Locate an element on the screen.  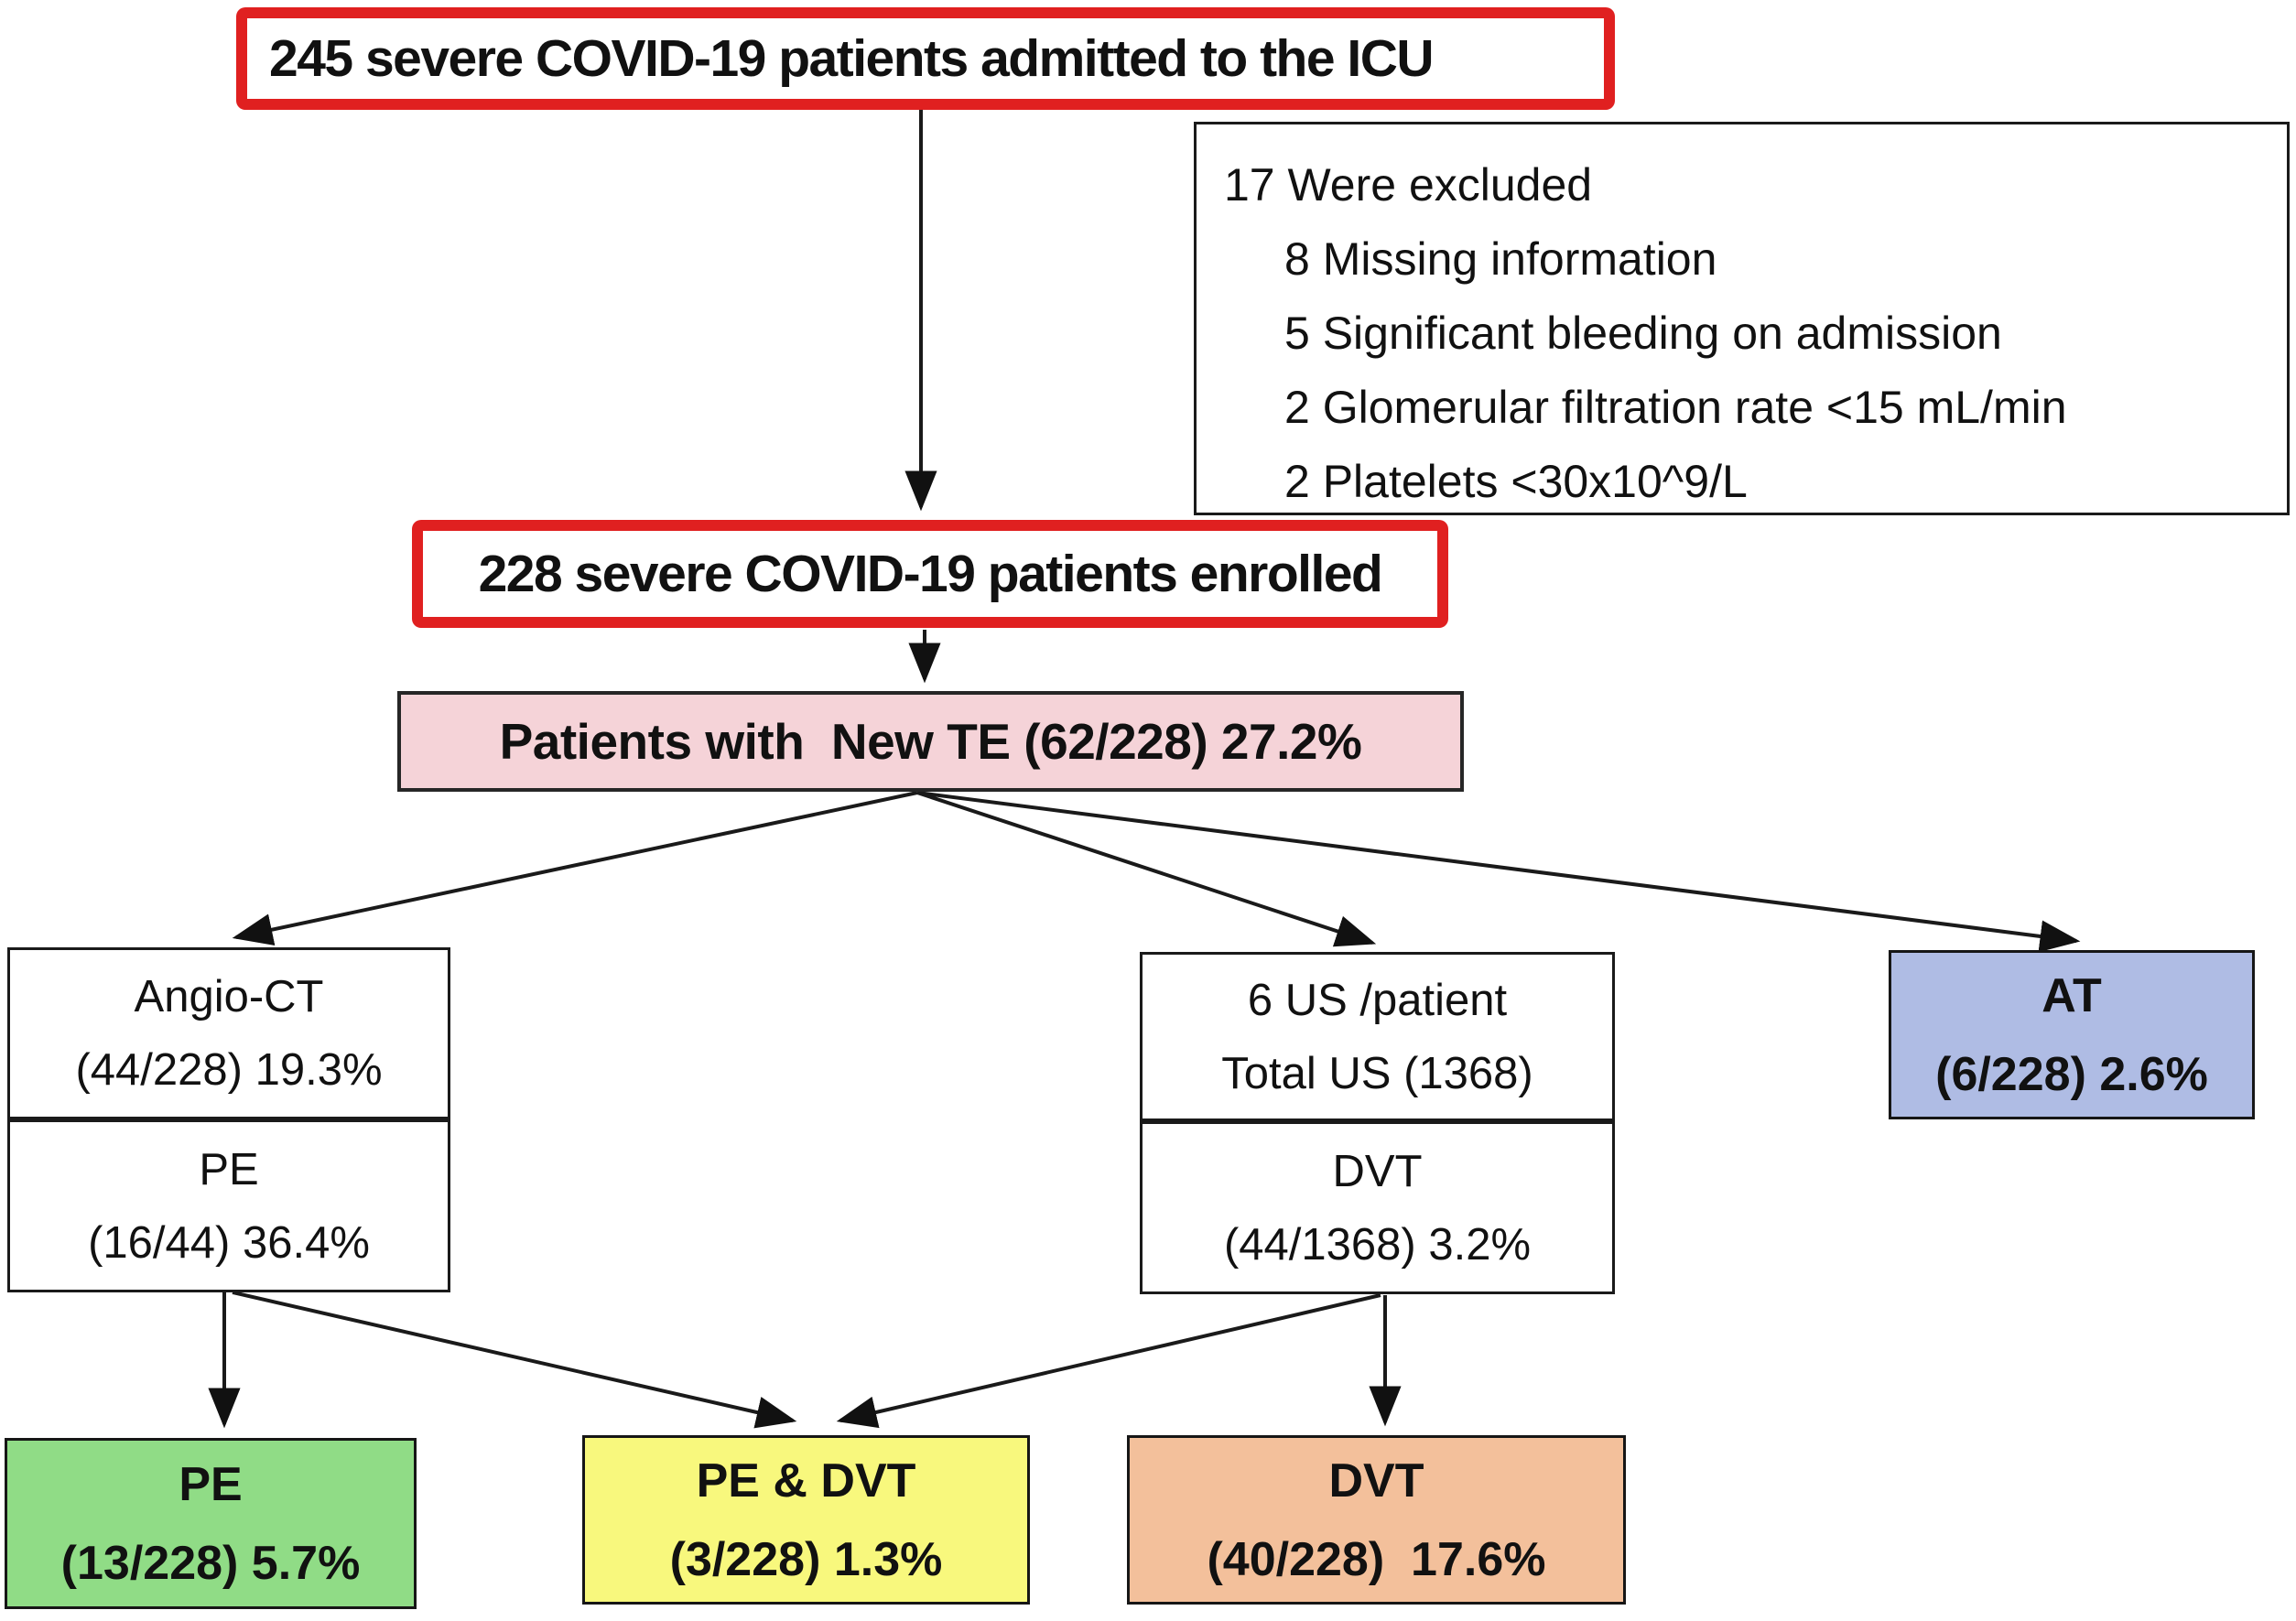
angio-ct-box: Angio-CT (44/228) 19.3% is located at coordinates (228, 1033).